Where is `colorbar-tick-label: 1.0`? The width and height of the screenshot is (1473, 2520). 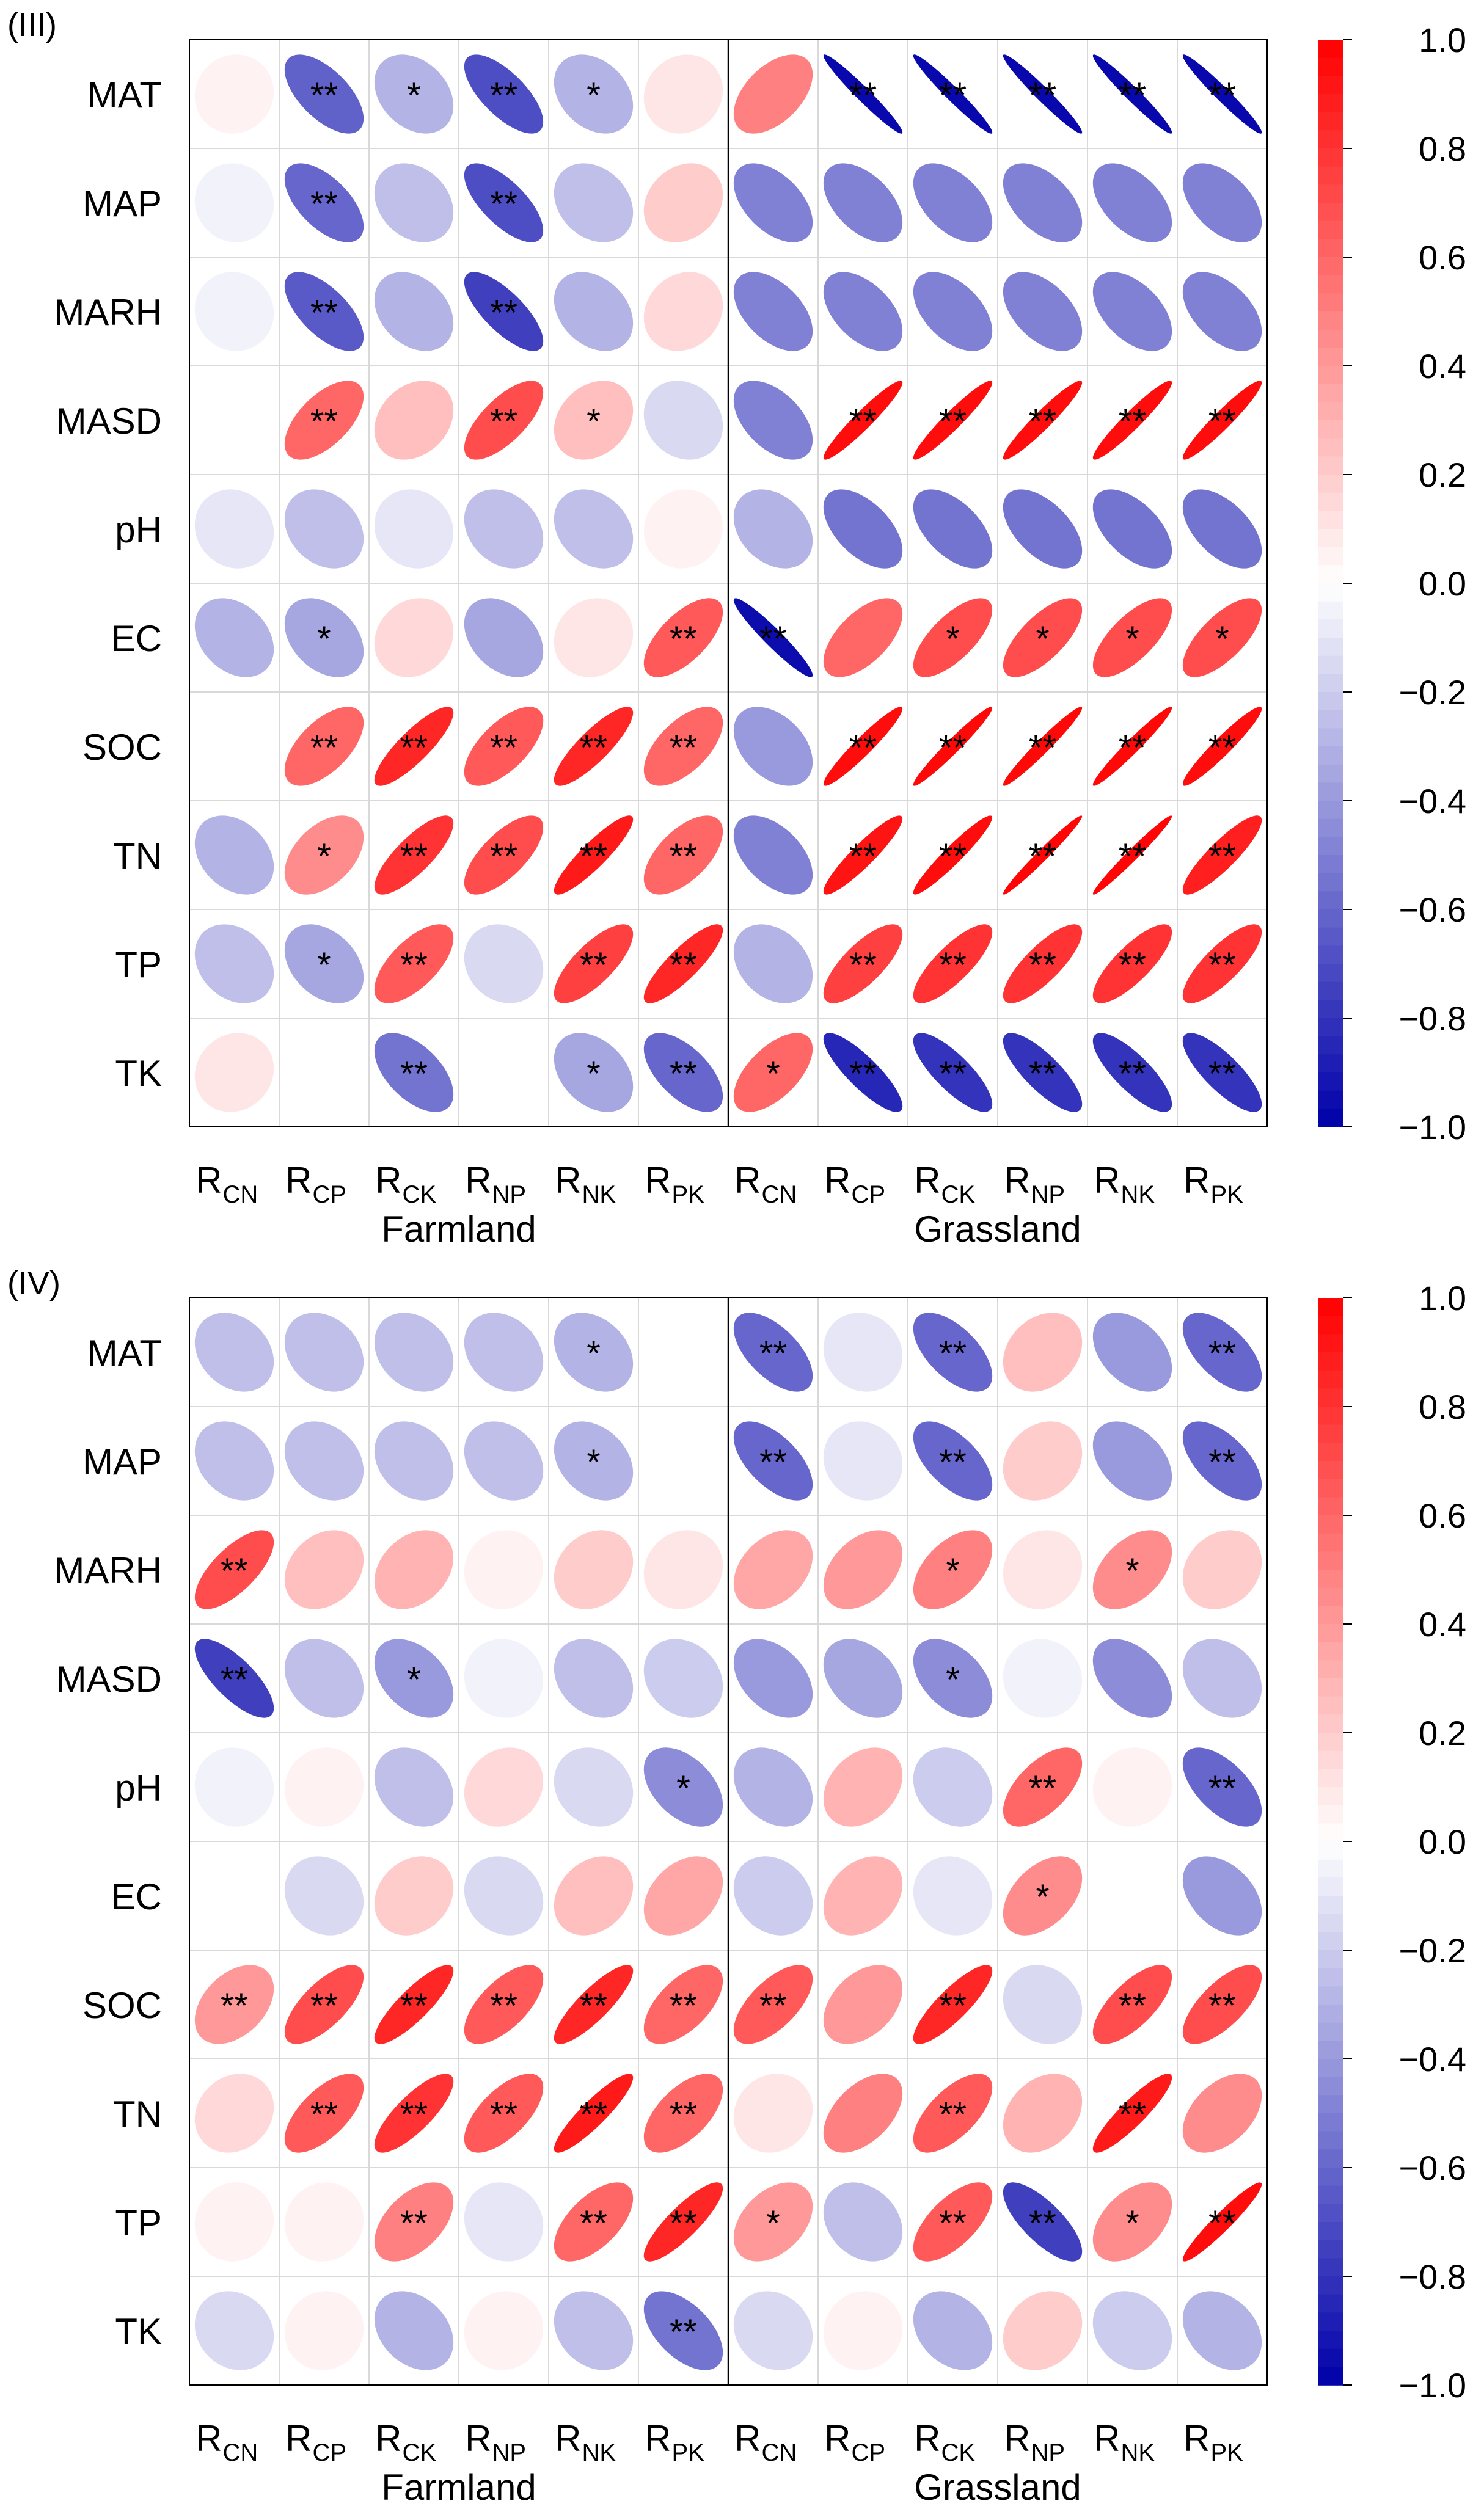
colorbar-tick-label: 1.0 is located at coordinates (1443, 1298).